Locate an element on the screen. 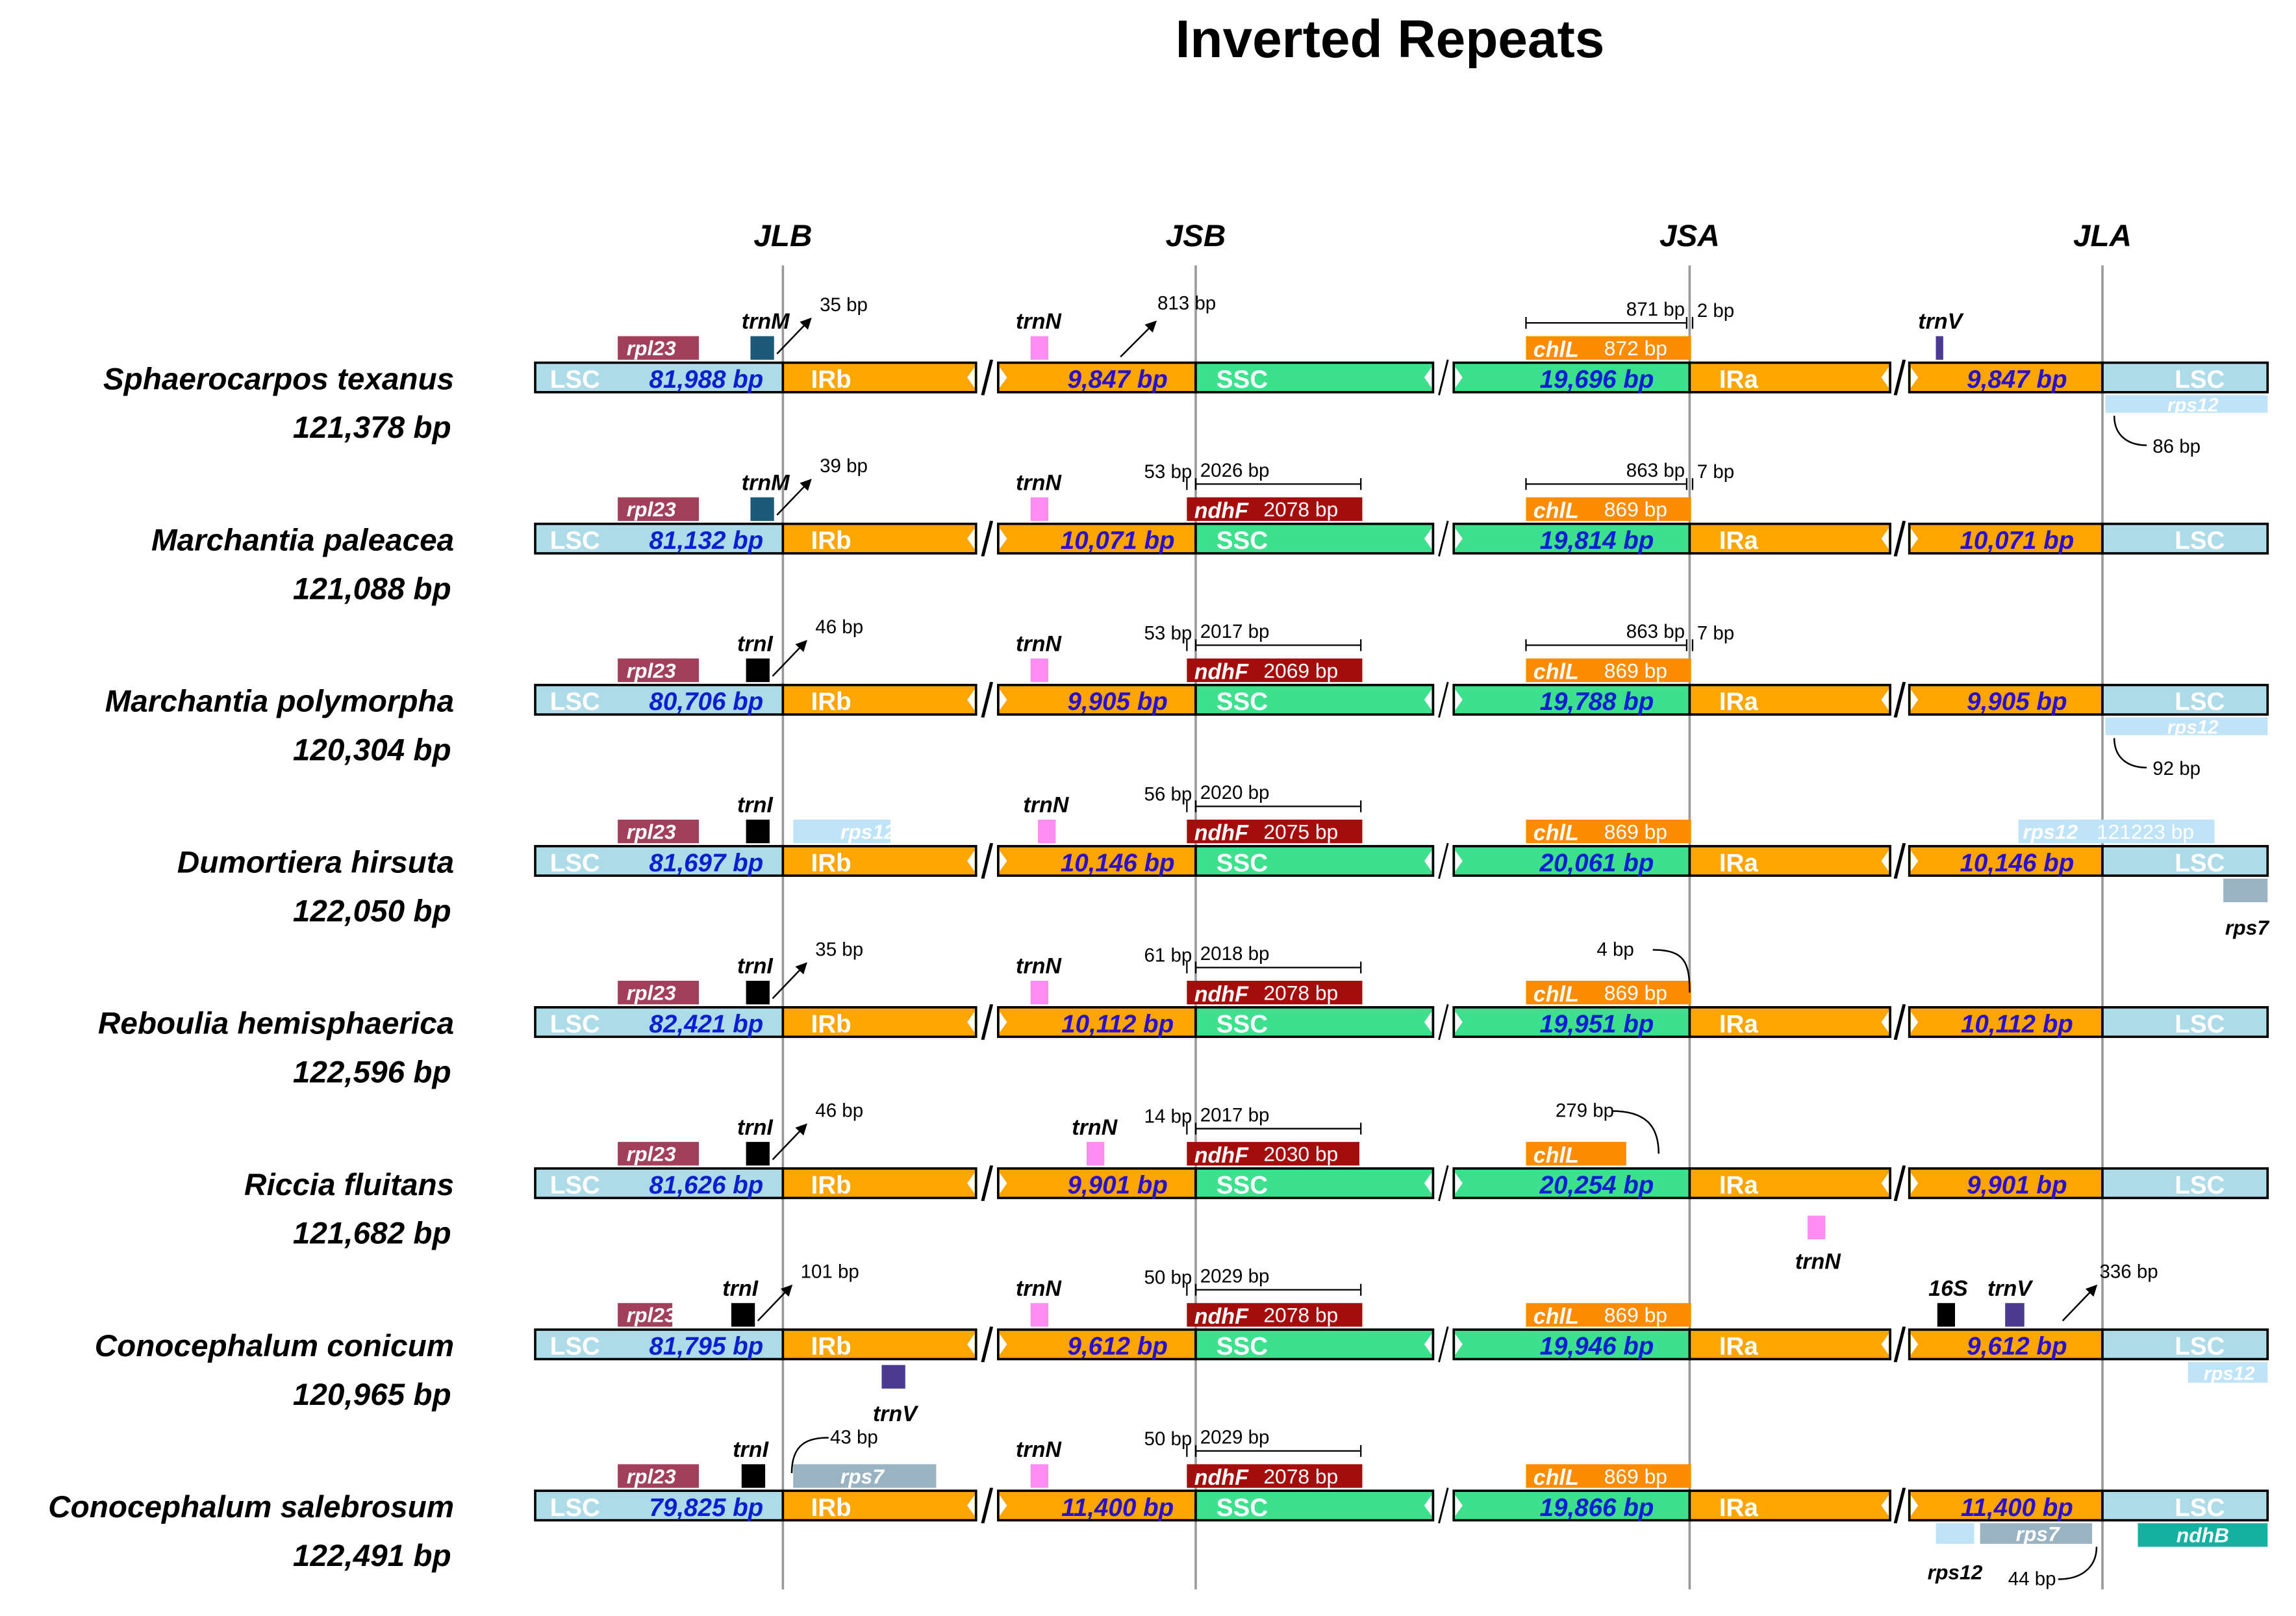  ndhF-gene-length: 2069 bp is located at coordinates (1300, 670).